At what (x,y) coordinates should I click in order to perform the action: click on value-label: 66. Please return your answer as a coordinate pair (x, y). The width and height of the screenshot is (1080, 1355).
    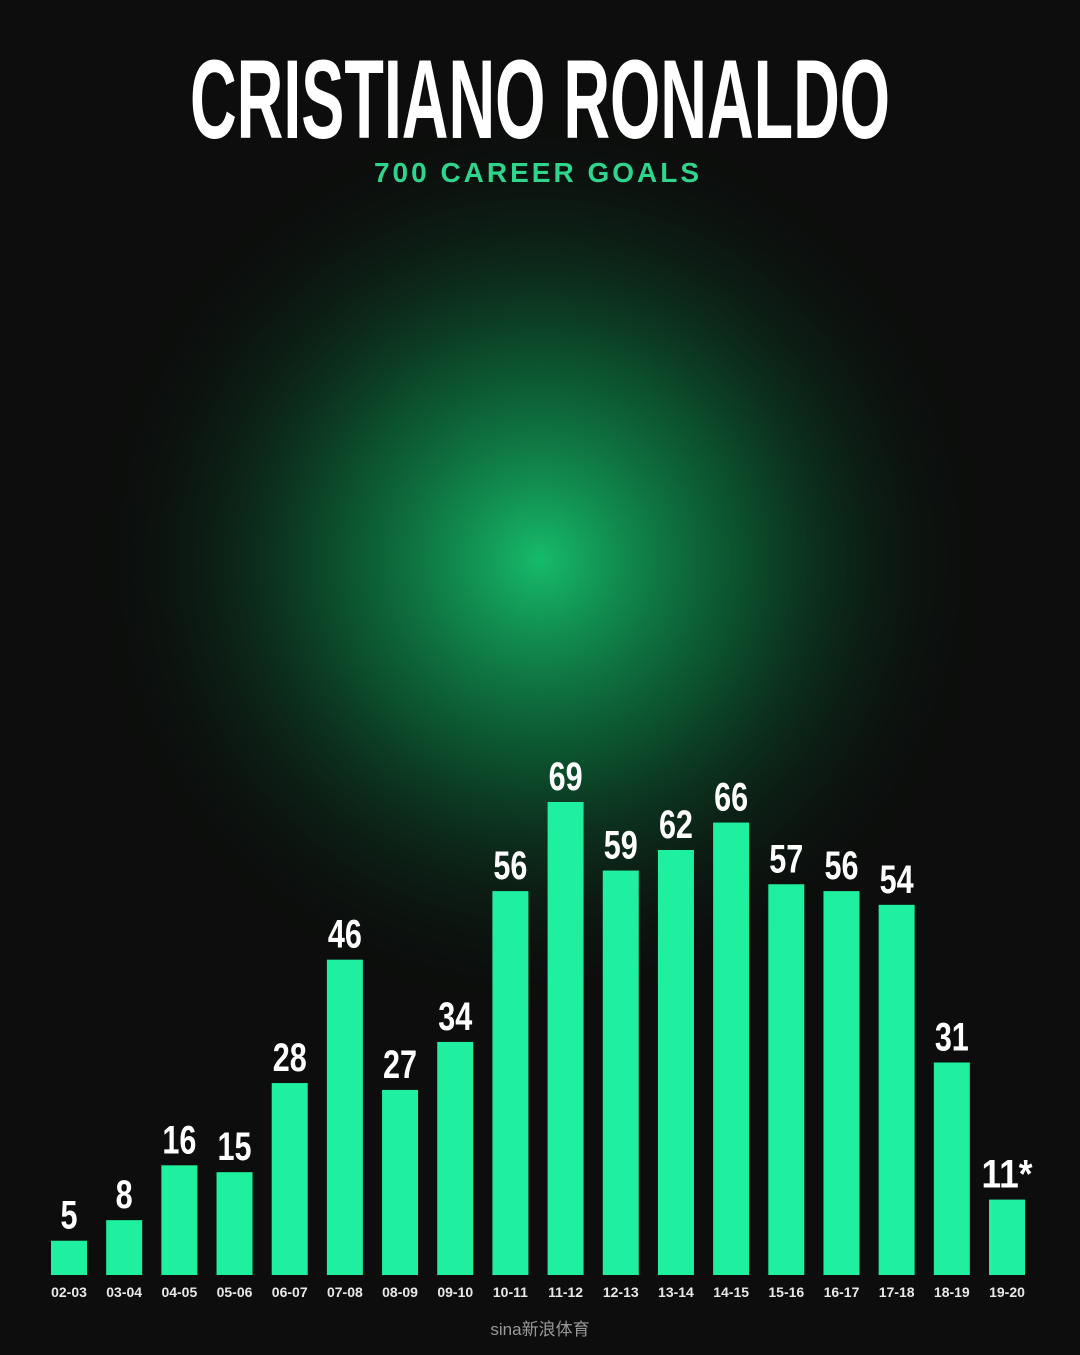
    Looking at the image, I should click on (731, 798).